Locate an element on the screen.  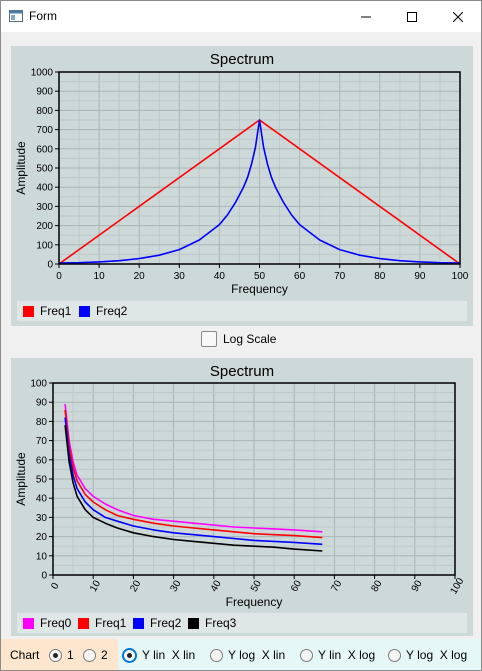
chart-label-item: Chart is located at coordinates (24, 655).